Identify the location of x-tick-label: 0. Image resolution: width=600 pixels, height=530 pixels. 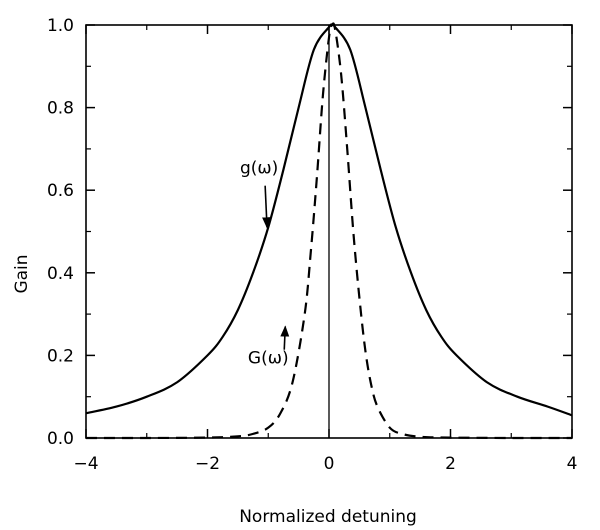
(329, 464).